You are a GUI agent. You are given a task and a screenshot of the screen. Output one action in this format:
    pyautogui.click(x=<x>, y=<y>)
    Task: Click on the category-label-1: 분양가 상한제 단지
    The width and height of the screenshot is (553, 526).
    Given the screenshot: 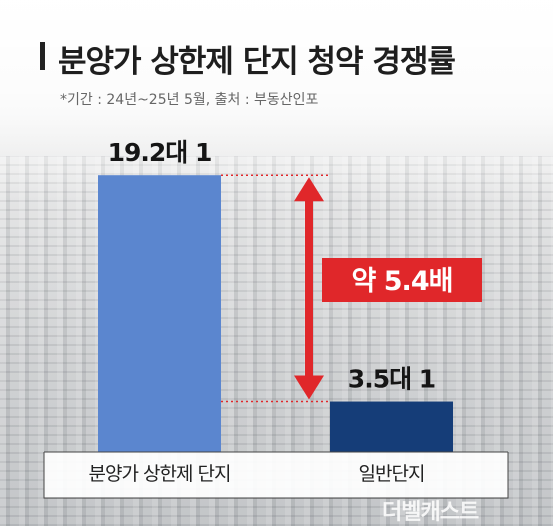 What is the action you would take?
    pyautogui.click(x=160, y=474)
    